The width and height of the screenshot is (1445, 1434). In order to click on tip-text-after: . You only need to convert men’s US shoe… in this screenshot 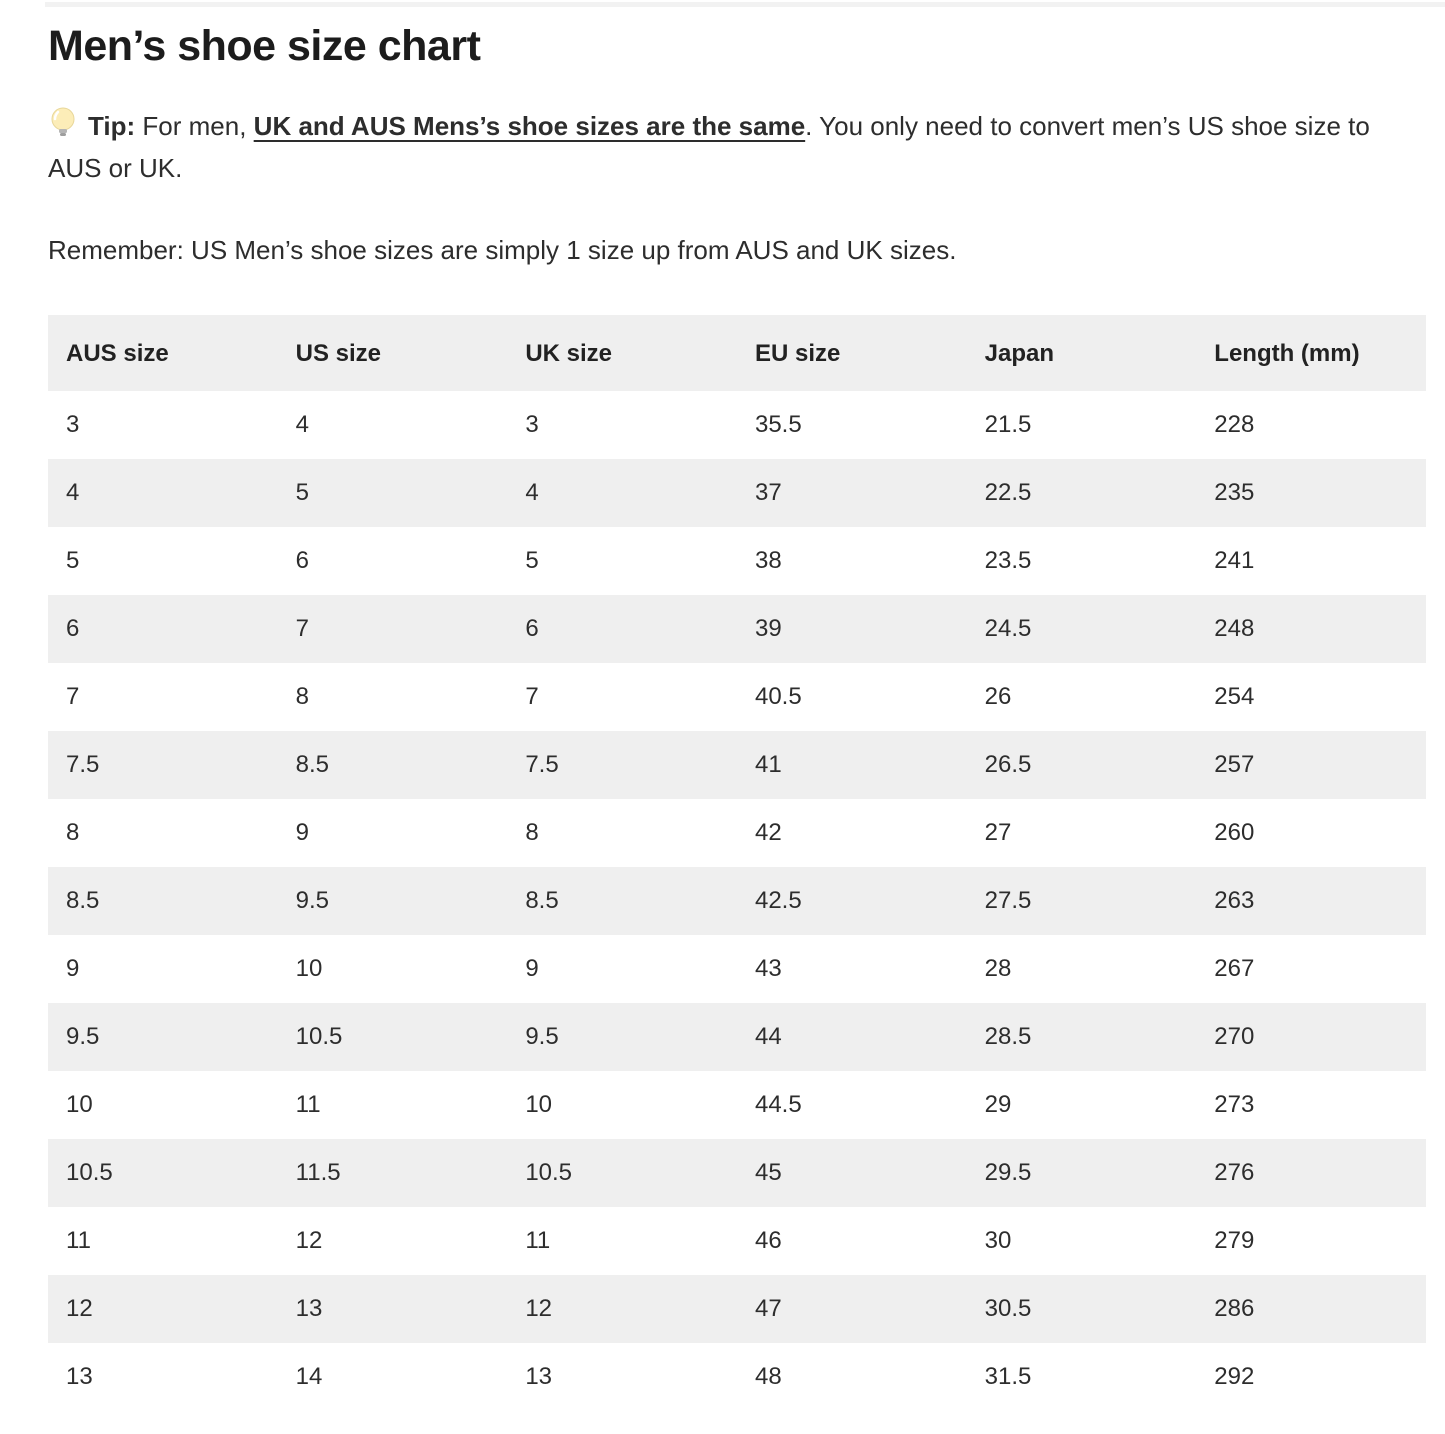, I will do `click(709, 147)`.